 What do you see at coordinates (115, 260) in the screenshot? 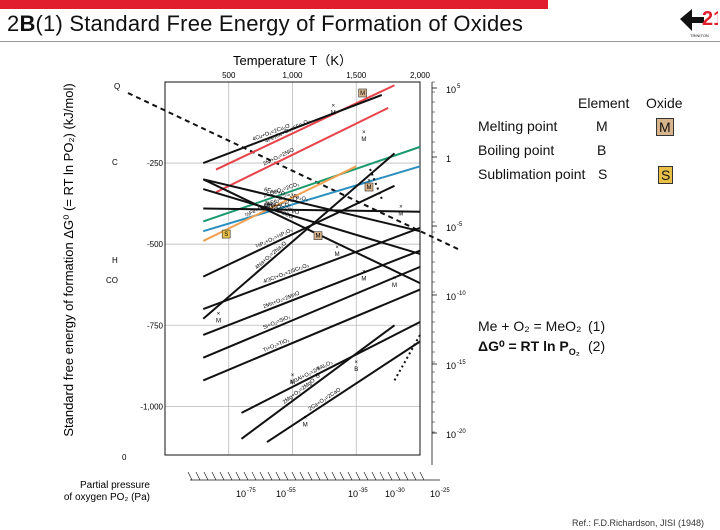
I see `left-scale-label: H` at bounding box center [115, 260].